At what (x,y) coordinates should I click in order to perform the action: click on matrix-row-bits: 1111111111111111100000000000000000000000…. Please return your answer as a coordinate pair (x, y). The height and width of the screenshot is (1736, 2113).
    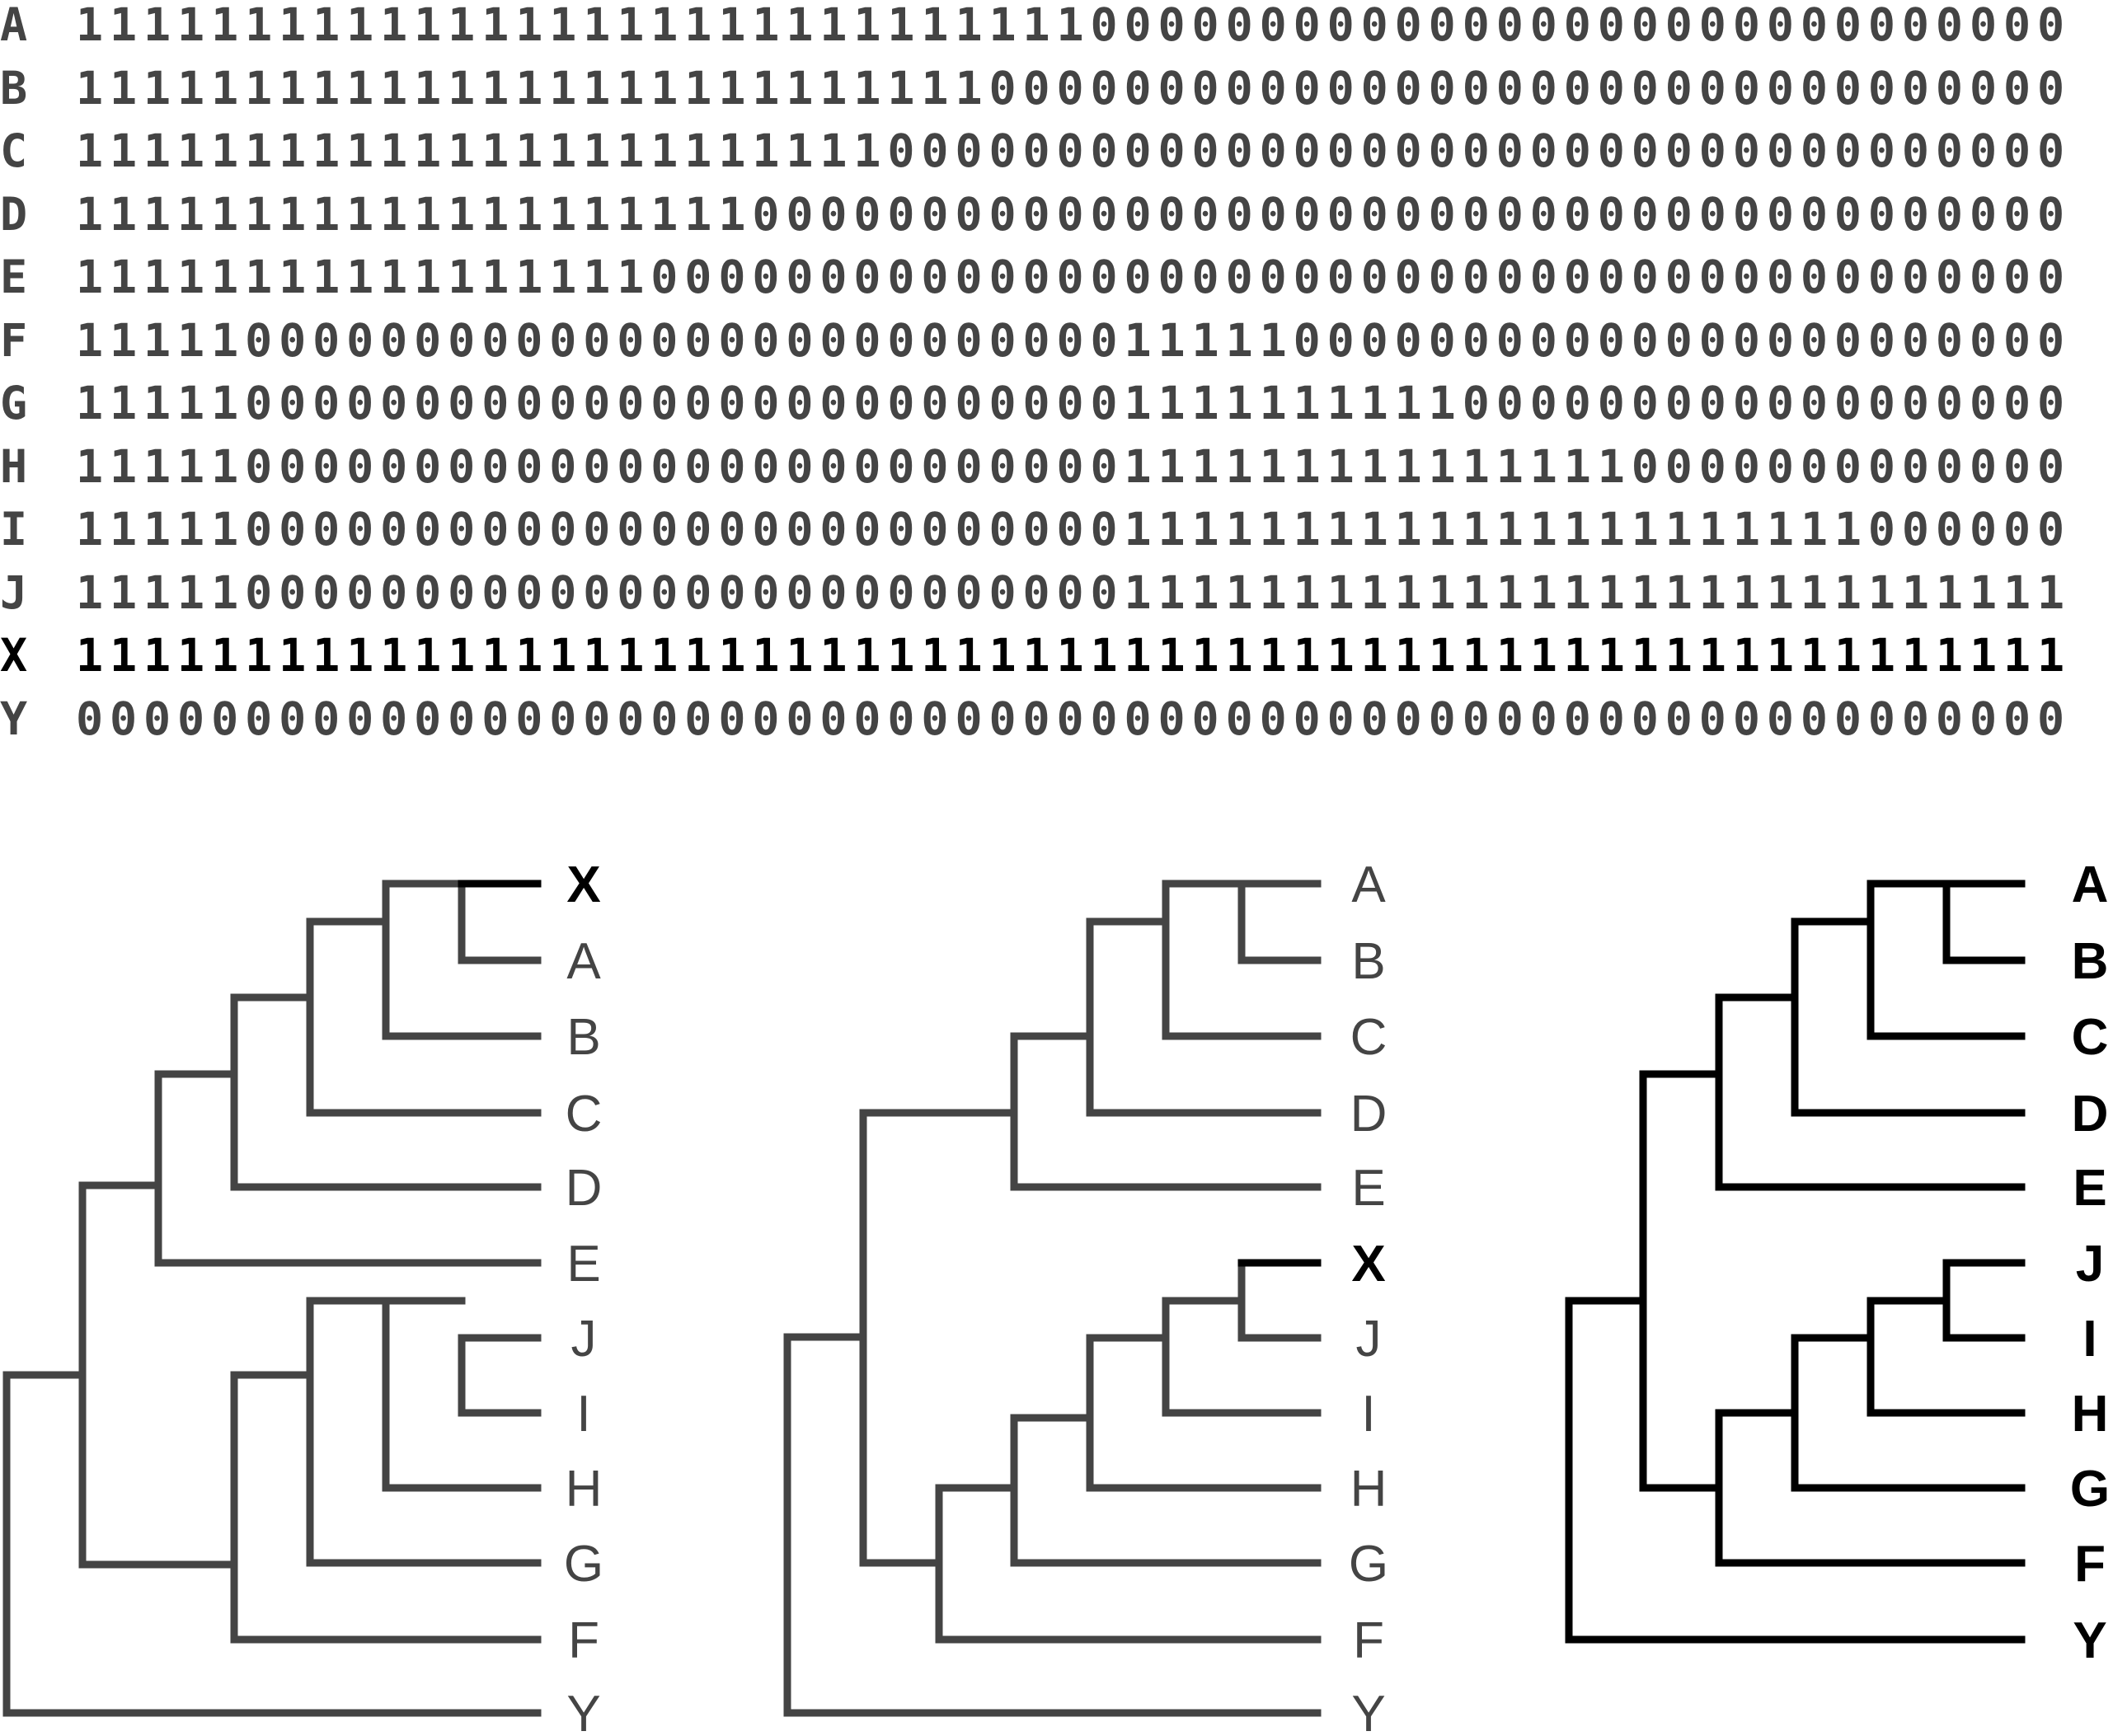
    Looking at the image, I should click on (1074, 277).